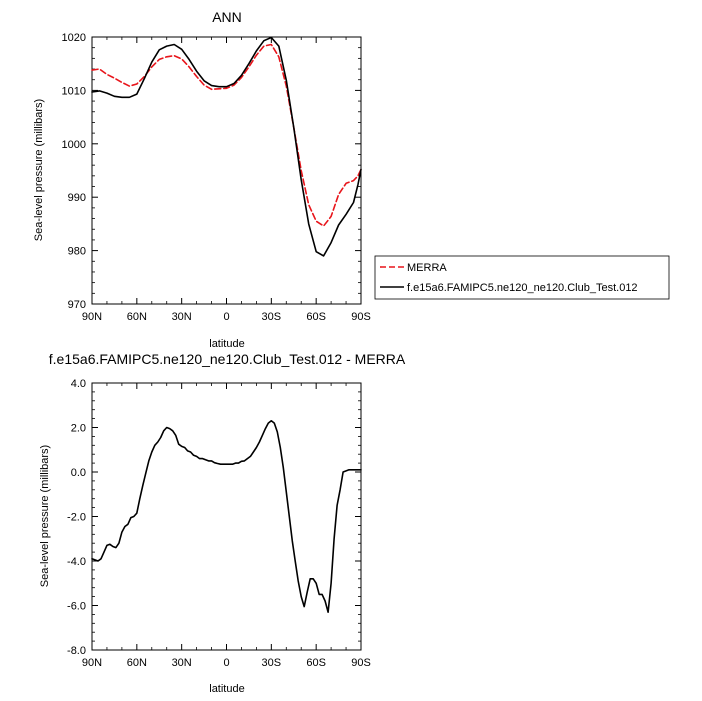 The height and width of the screenshot is (701, 702). I want to click on bottom-x-tick-label: 60N, so click(137, 663).